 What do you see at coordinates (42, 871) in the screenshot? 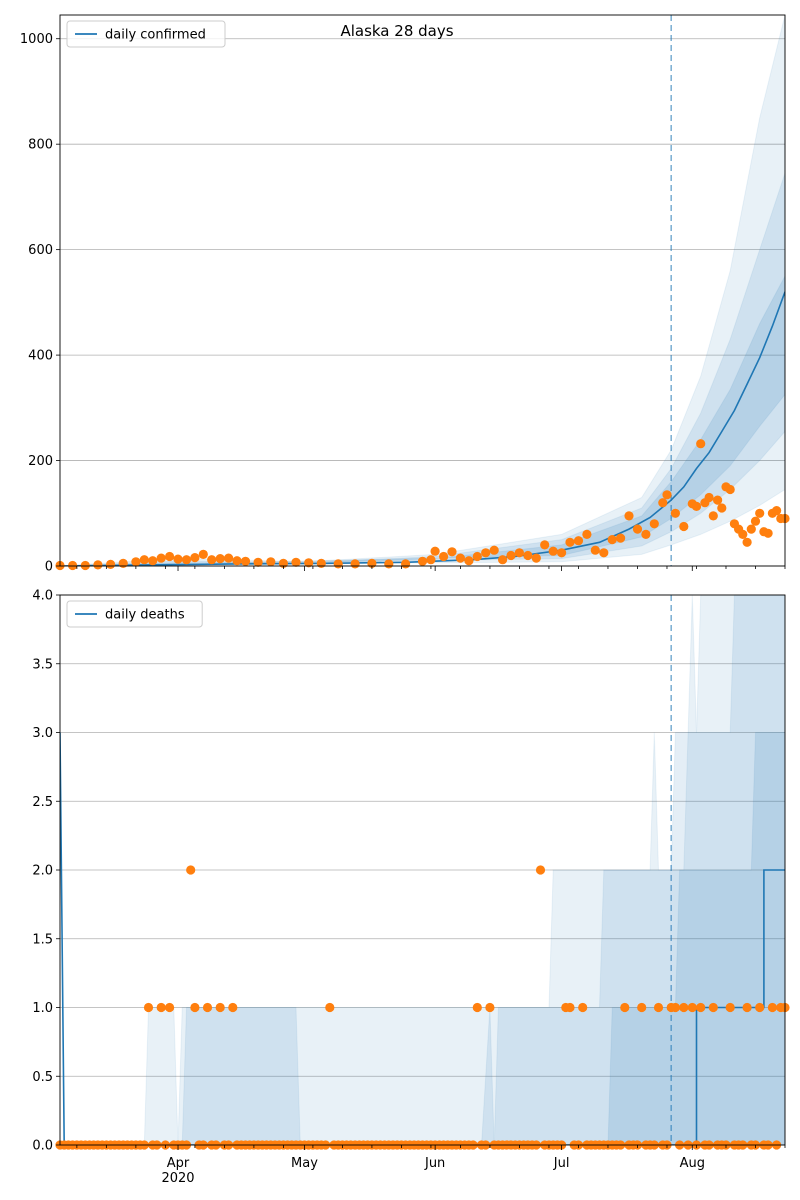
I see `y-tick-label: 2.0` at bounding box center [42, 871].